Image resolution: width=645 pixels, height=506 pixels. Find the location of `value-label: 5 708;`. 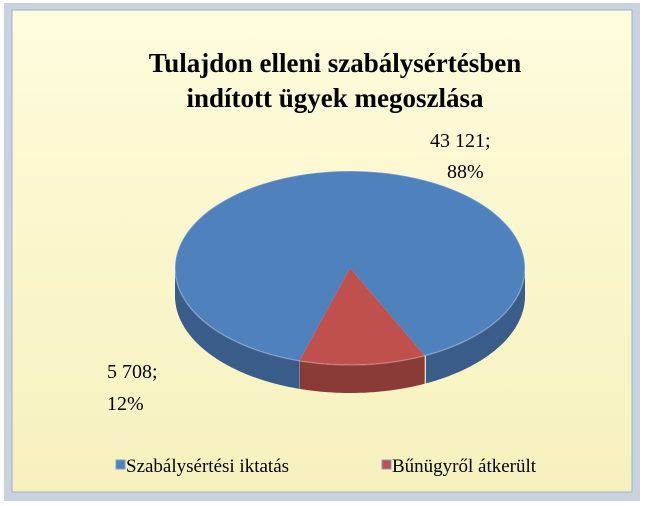

value-label: 5 708; is located at coordinates (132, 372).